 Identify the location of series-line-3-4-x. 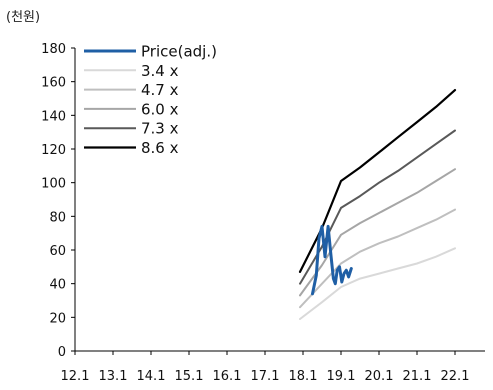
(377, 283).